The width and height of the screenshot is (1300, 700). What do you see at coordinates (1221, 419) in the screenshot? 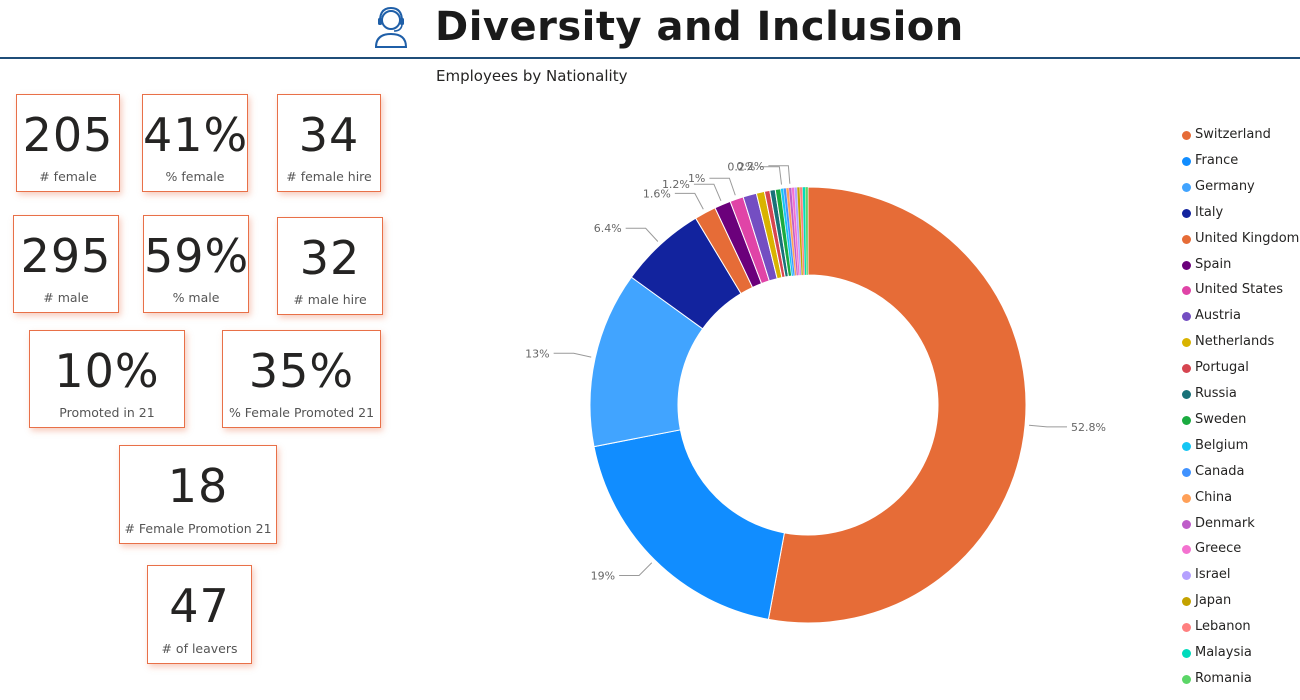
I see `legend-label: Sweden` at bounding box center [1221, 419].